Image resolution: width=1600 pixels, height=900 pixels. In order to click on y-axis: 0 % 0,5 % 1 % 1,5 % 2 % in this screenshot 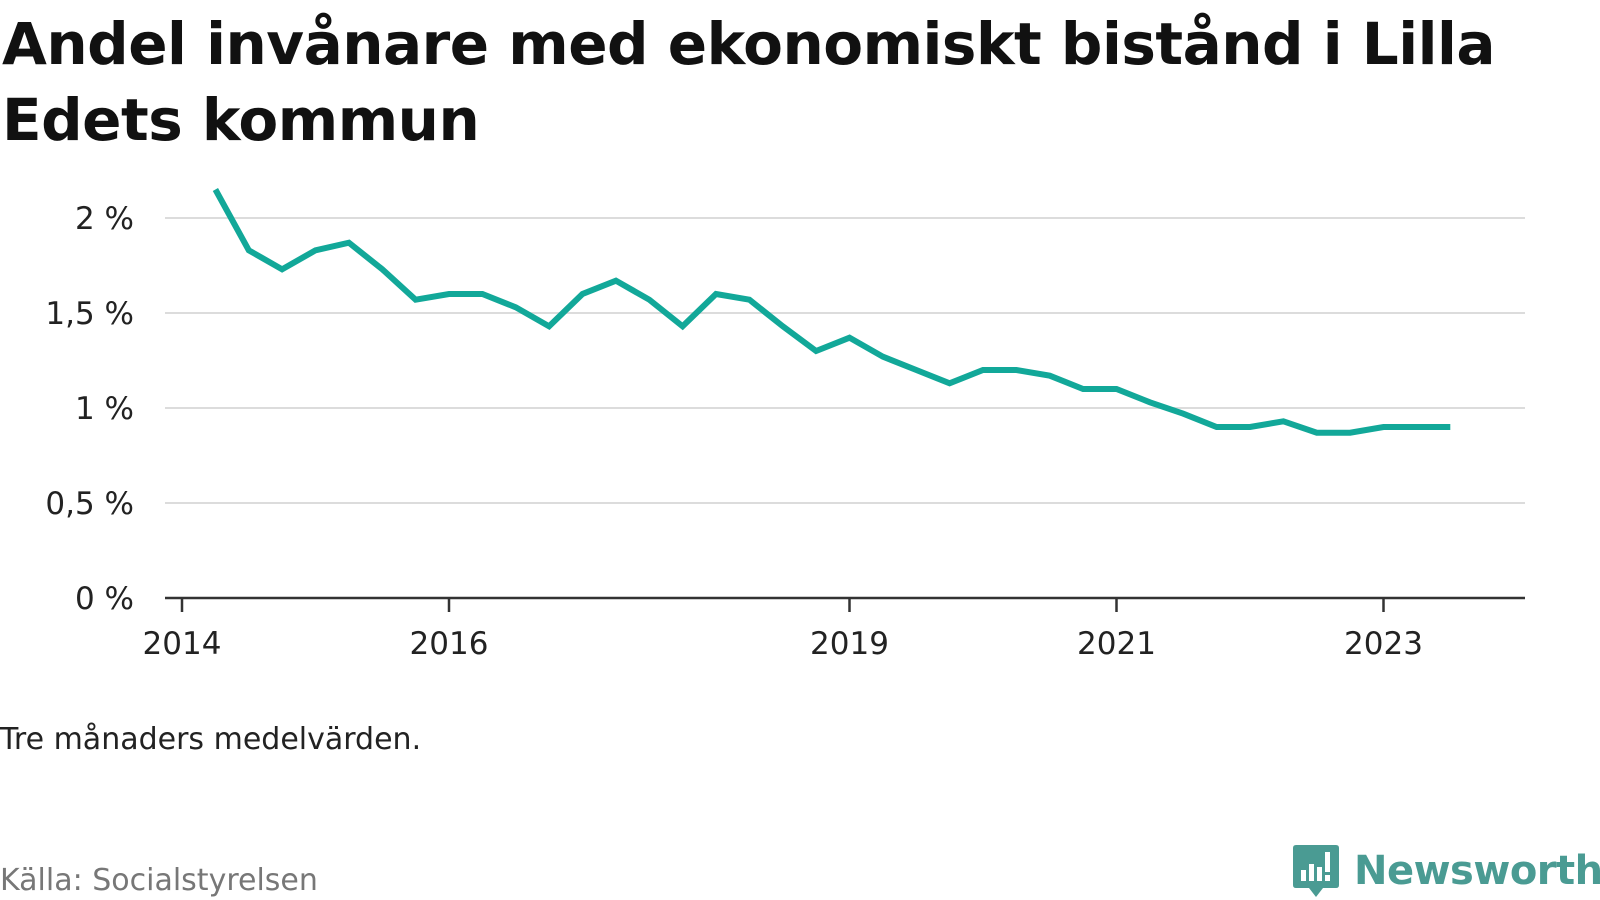, I will do `click(89, 409)`.